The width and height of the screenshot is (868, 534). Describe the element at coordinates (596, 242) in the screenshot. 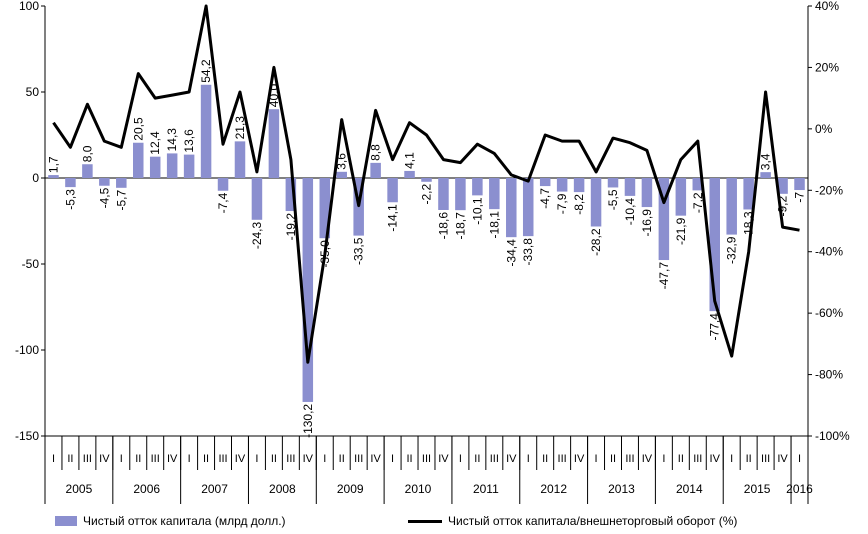

I see `data-label: -28,2` at that location.